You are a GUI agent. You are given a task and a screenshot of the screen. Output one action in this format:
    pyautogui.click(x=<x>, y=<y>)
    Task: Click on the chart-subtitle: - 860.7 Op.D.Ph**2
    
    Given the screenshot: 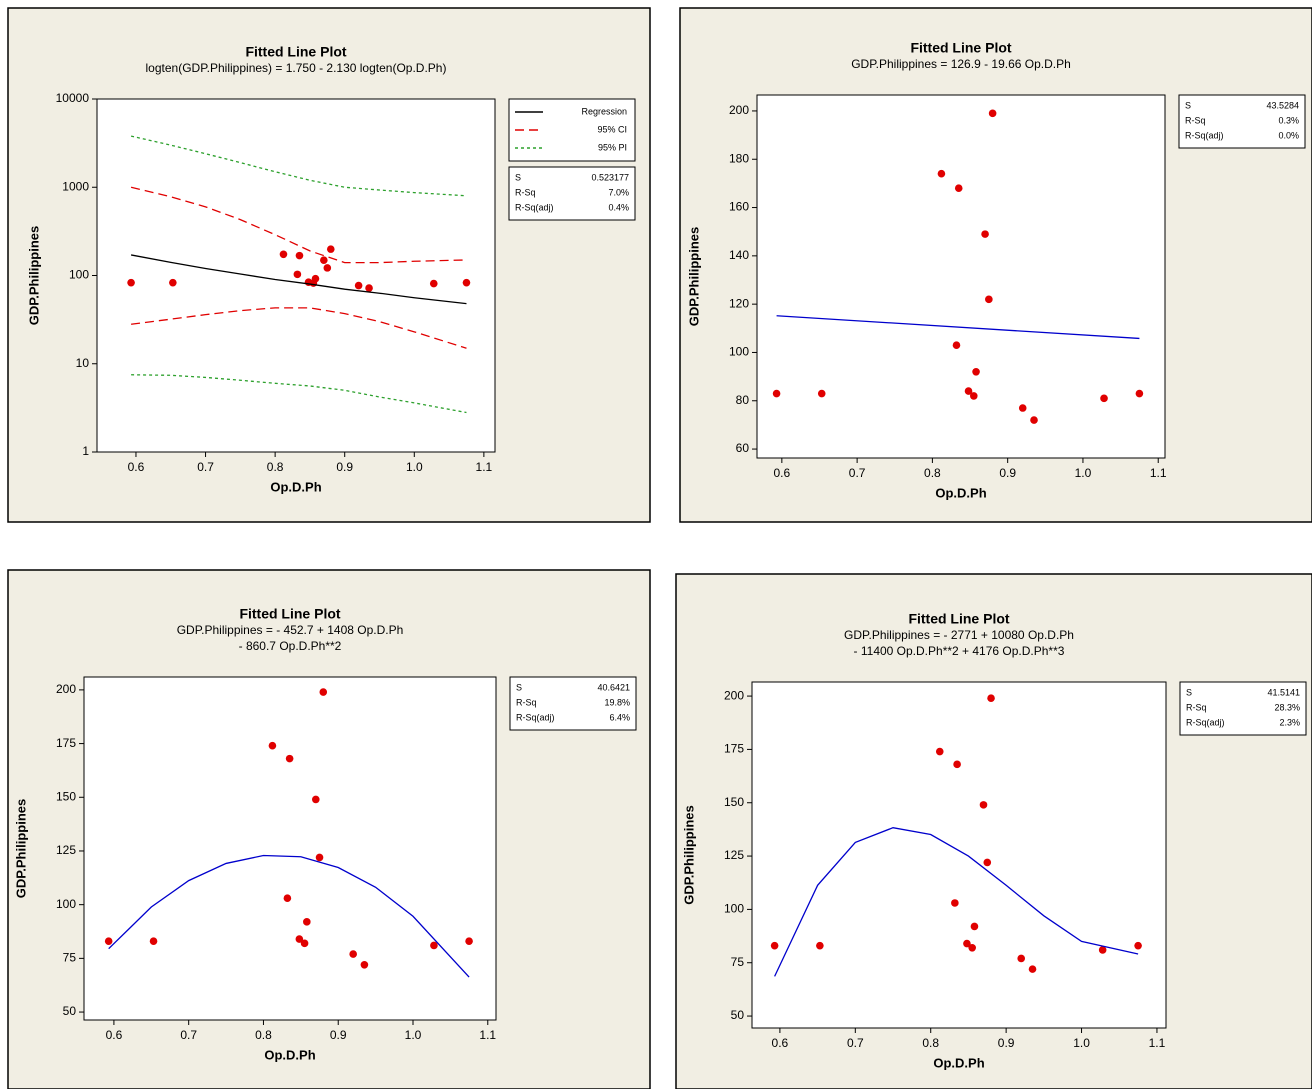 What is the action you would take?
    pyautogui.click(x=290, y=646)
    